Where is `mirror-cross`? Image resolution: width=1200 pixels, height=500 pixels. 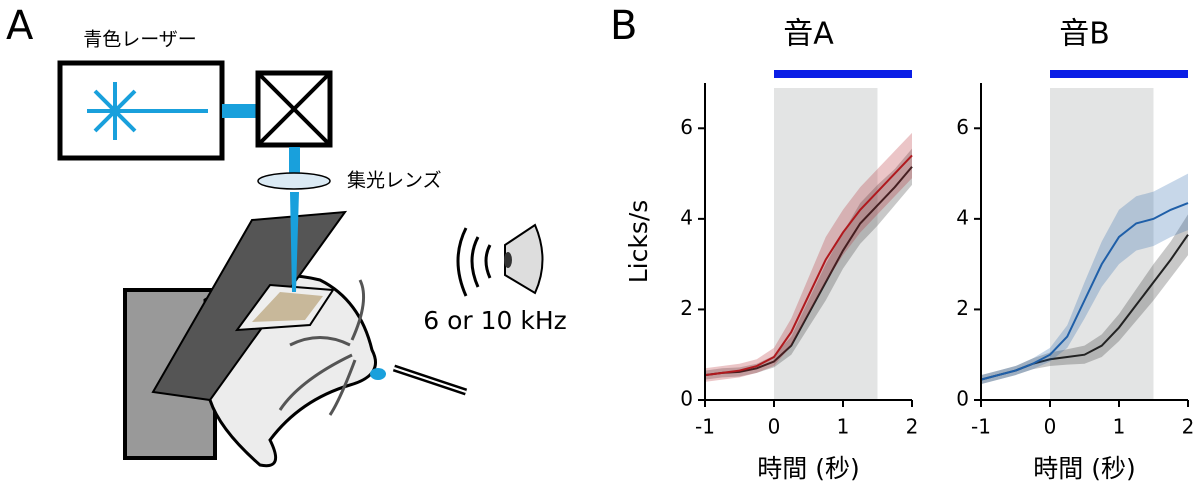 mirror-cross is located at coordinates (294, 109).